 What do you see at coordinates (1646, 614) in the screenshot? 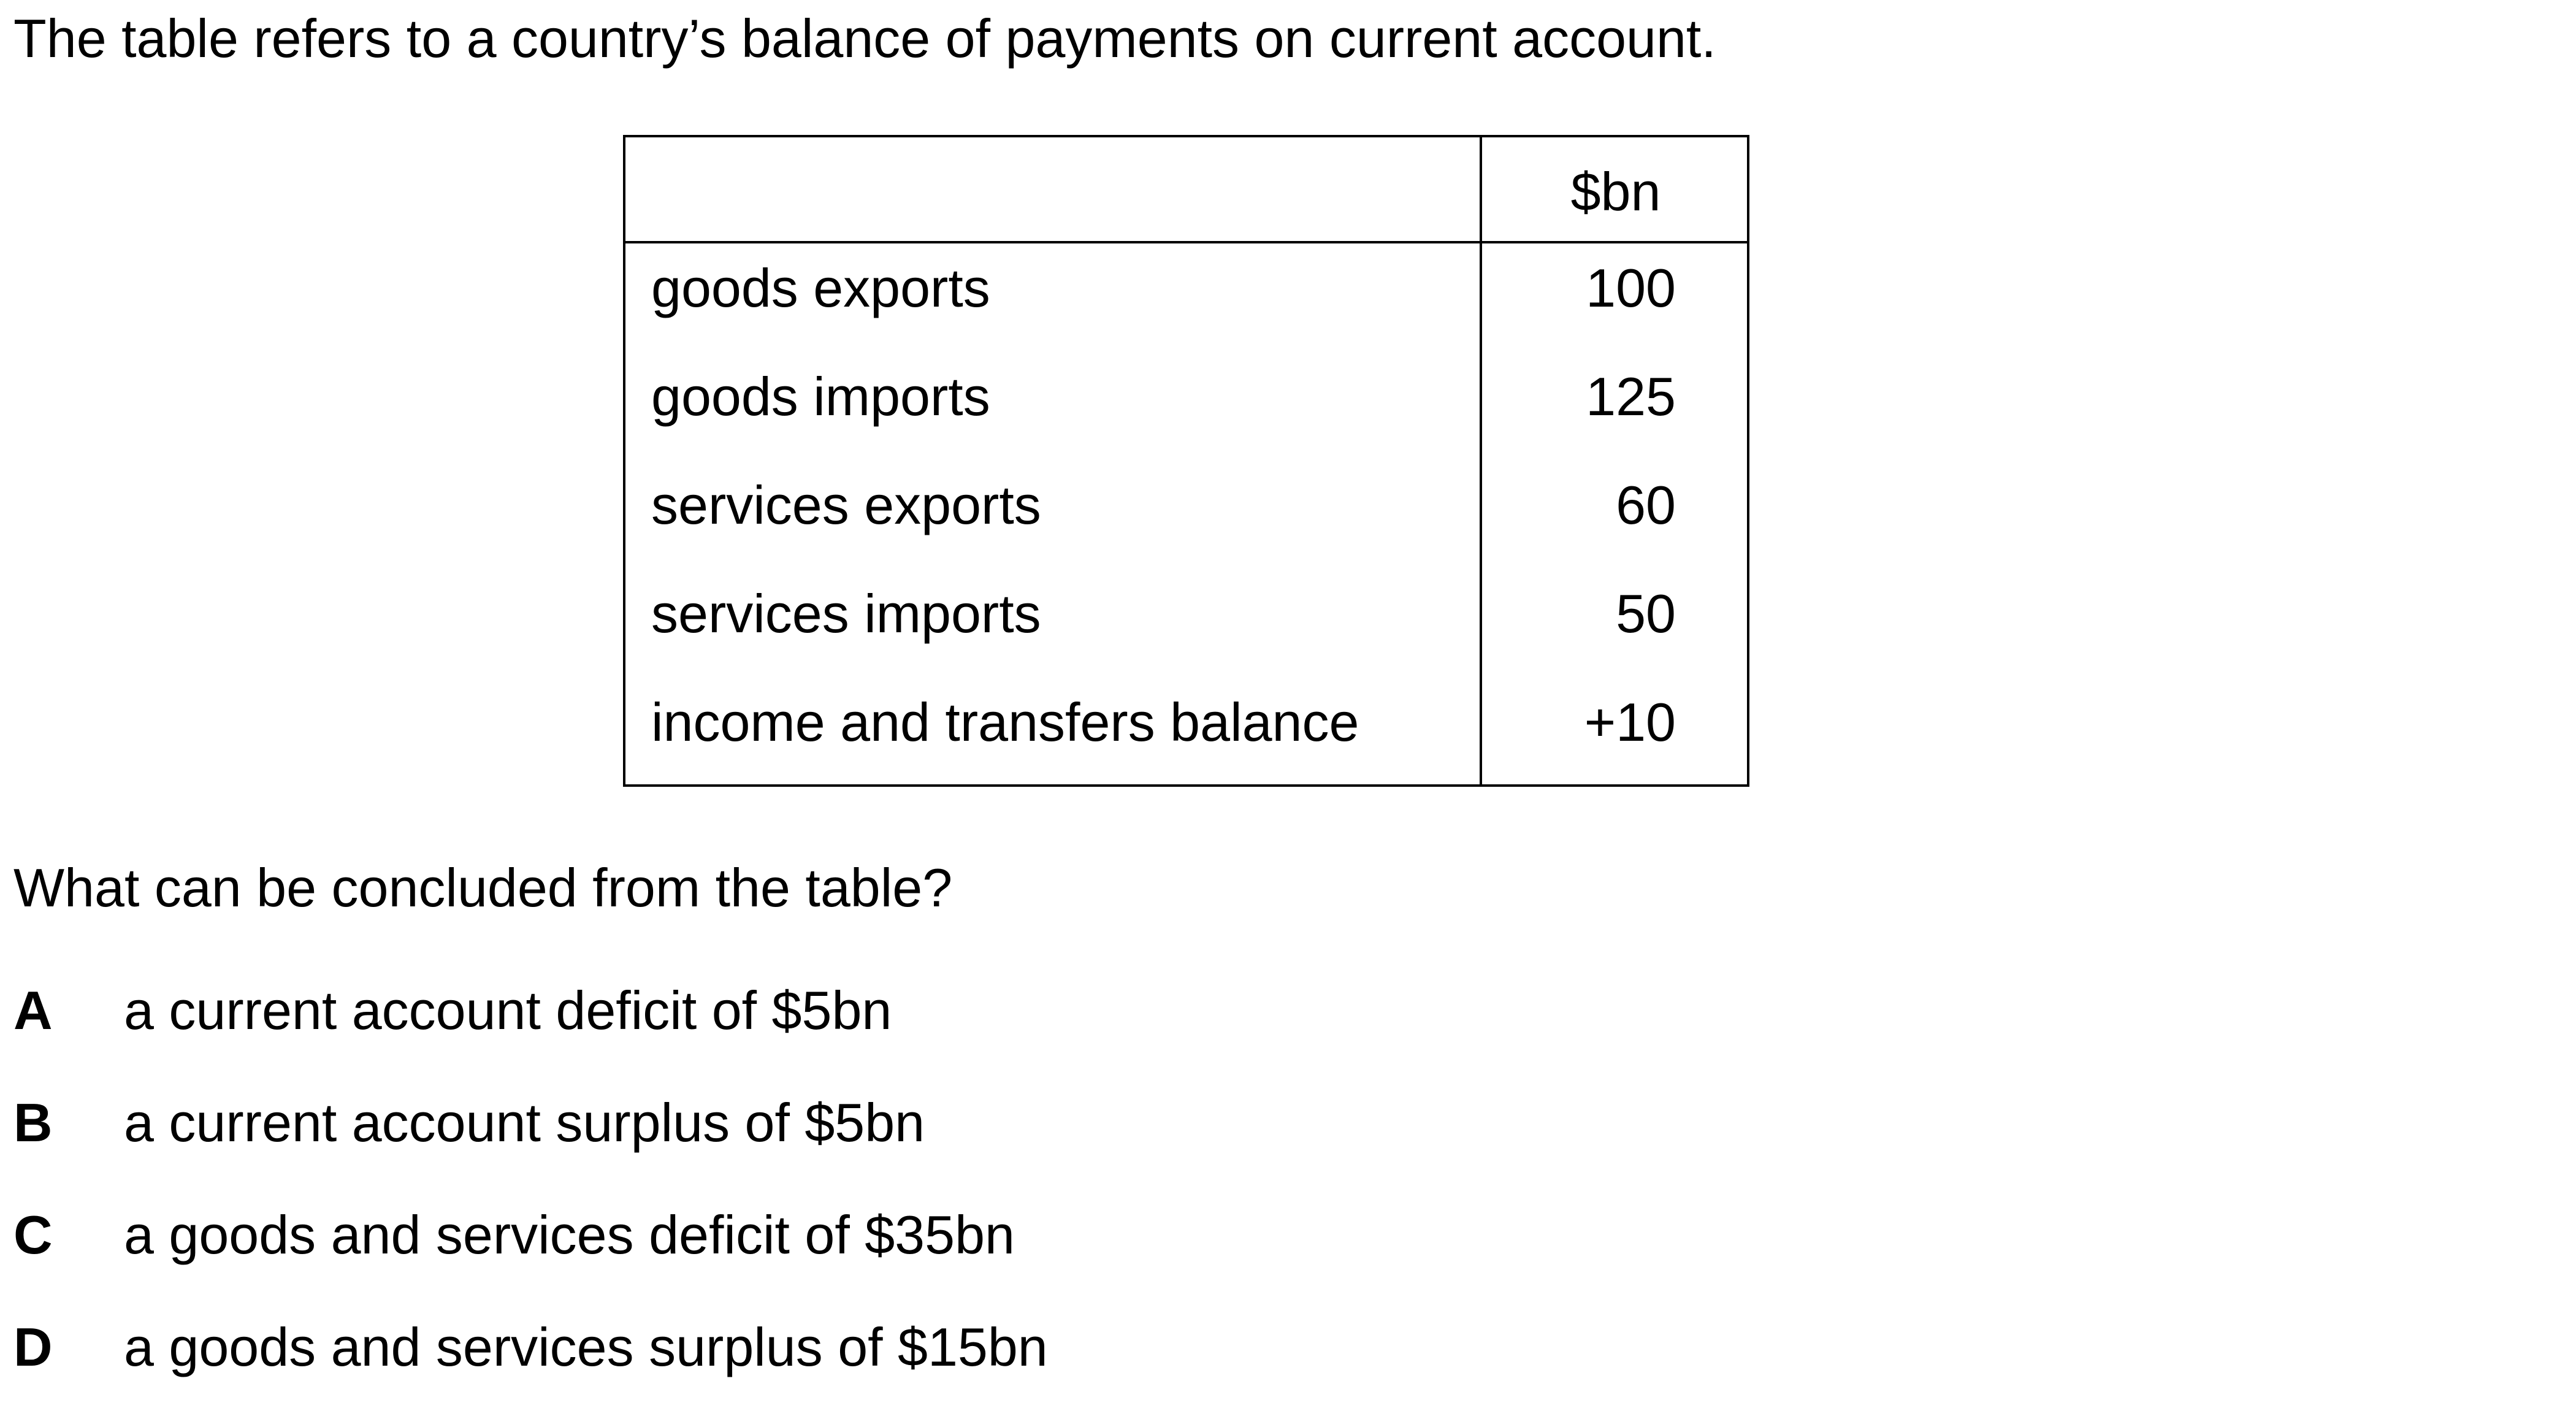
I see `row-value: 50` at bounding box center [1646, 614].